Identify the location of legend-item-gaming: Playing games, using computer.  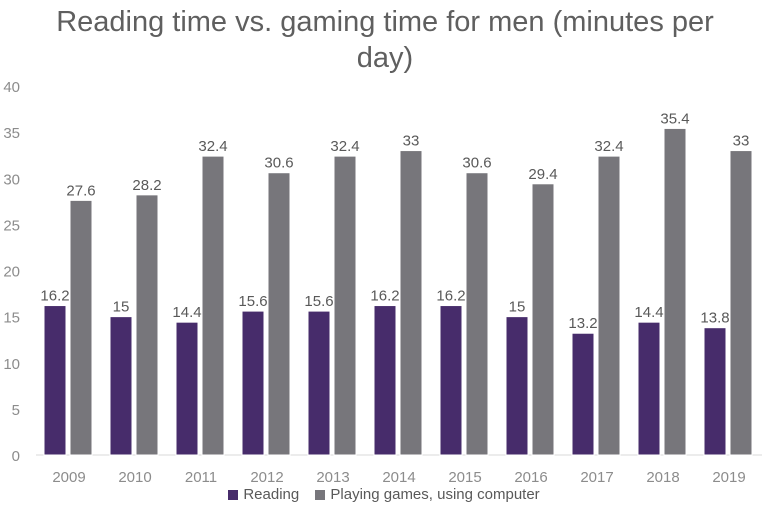
(427, 494).